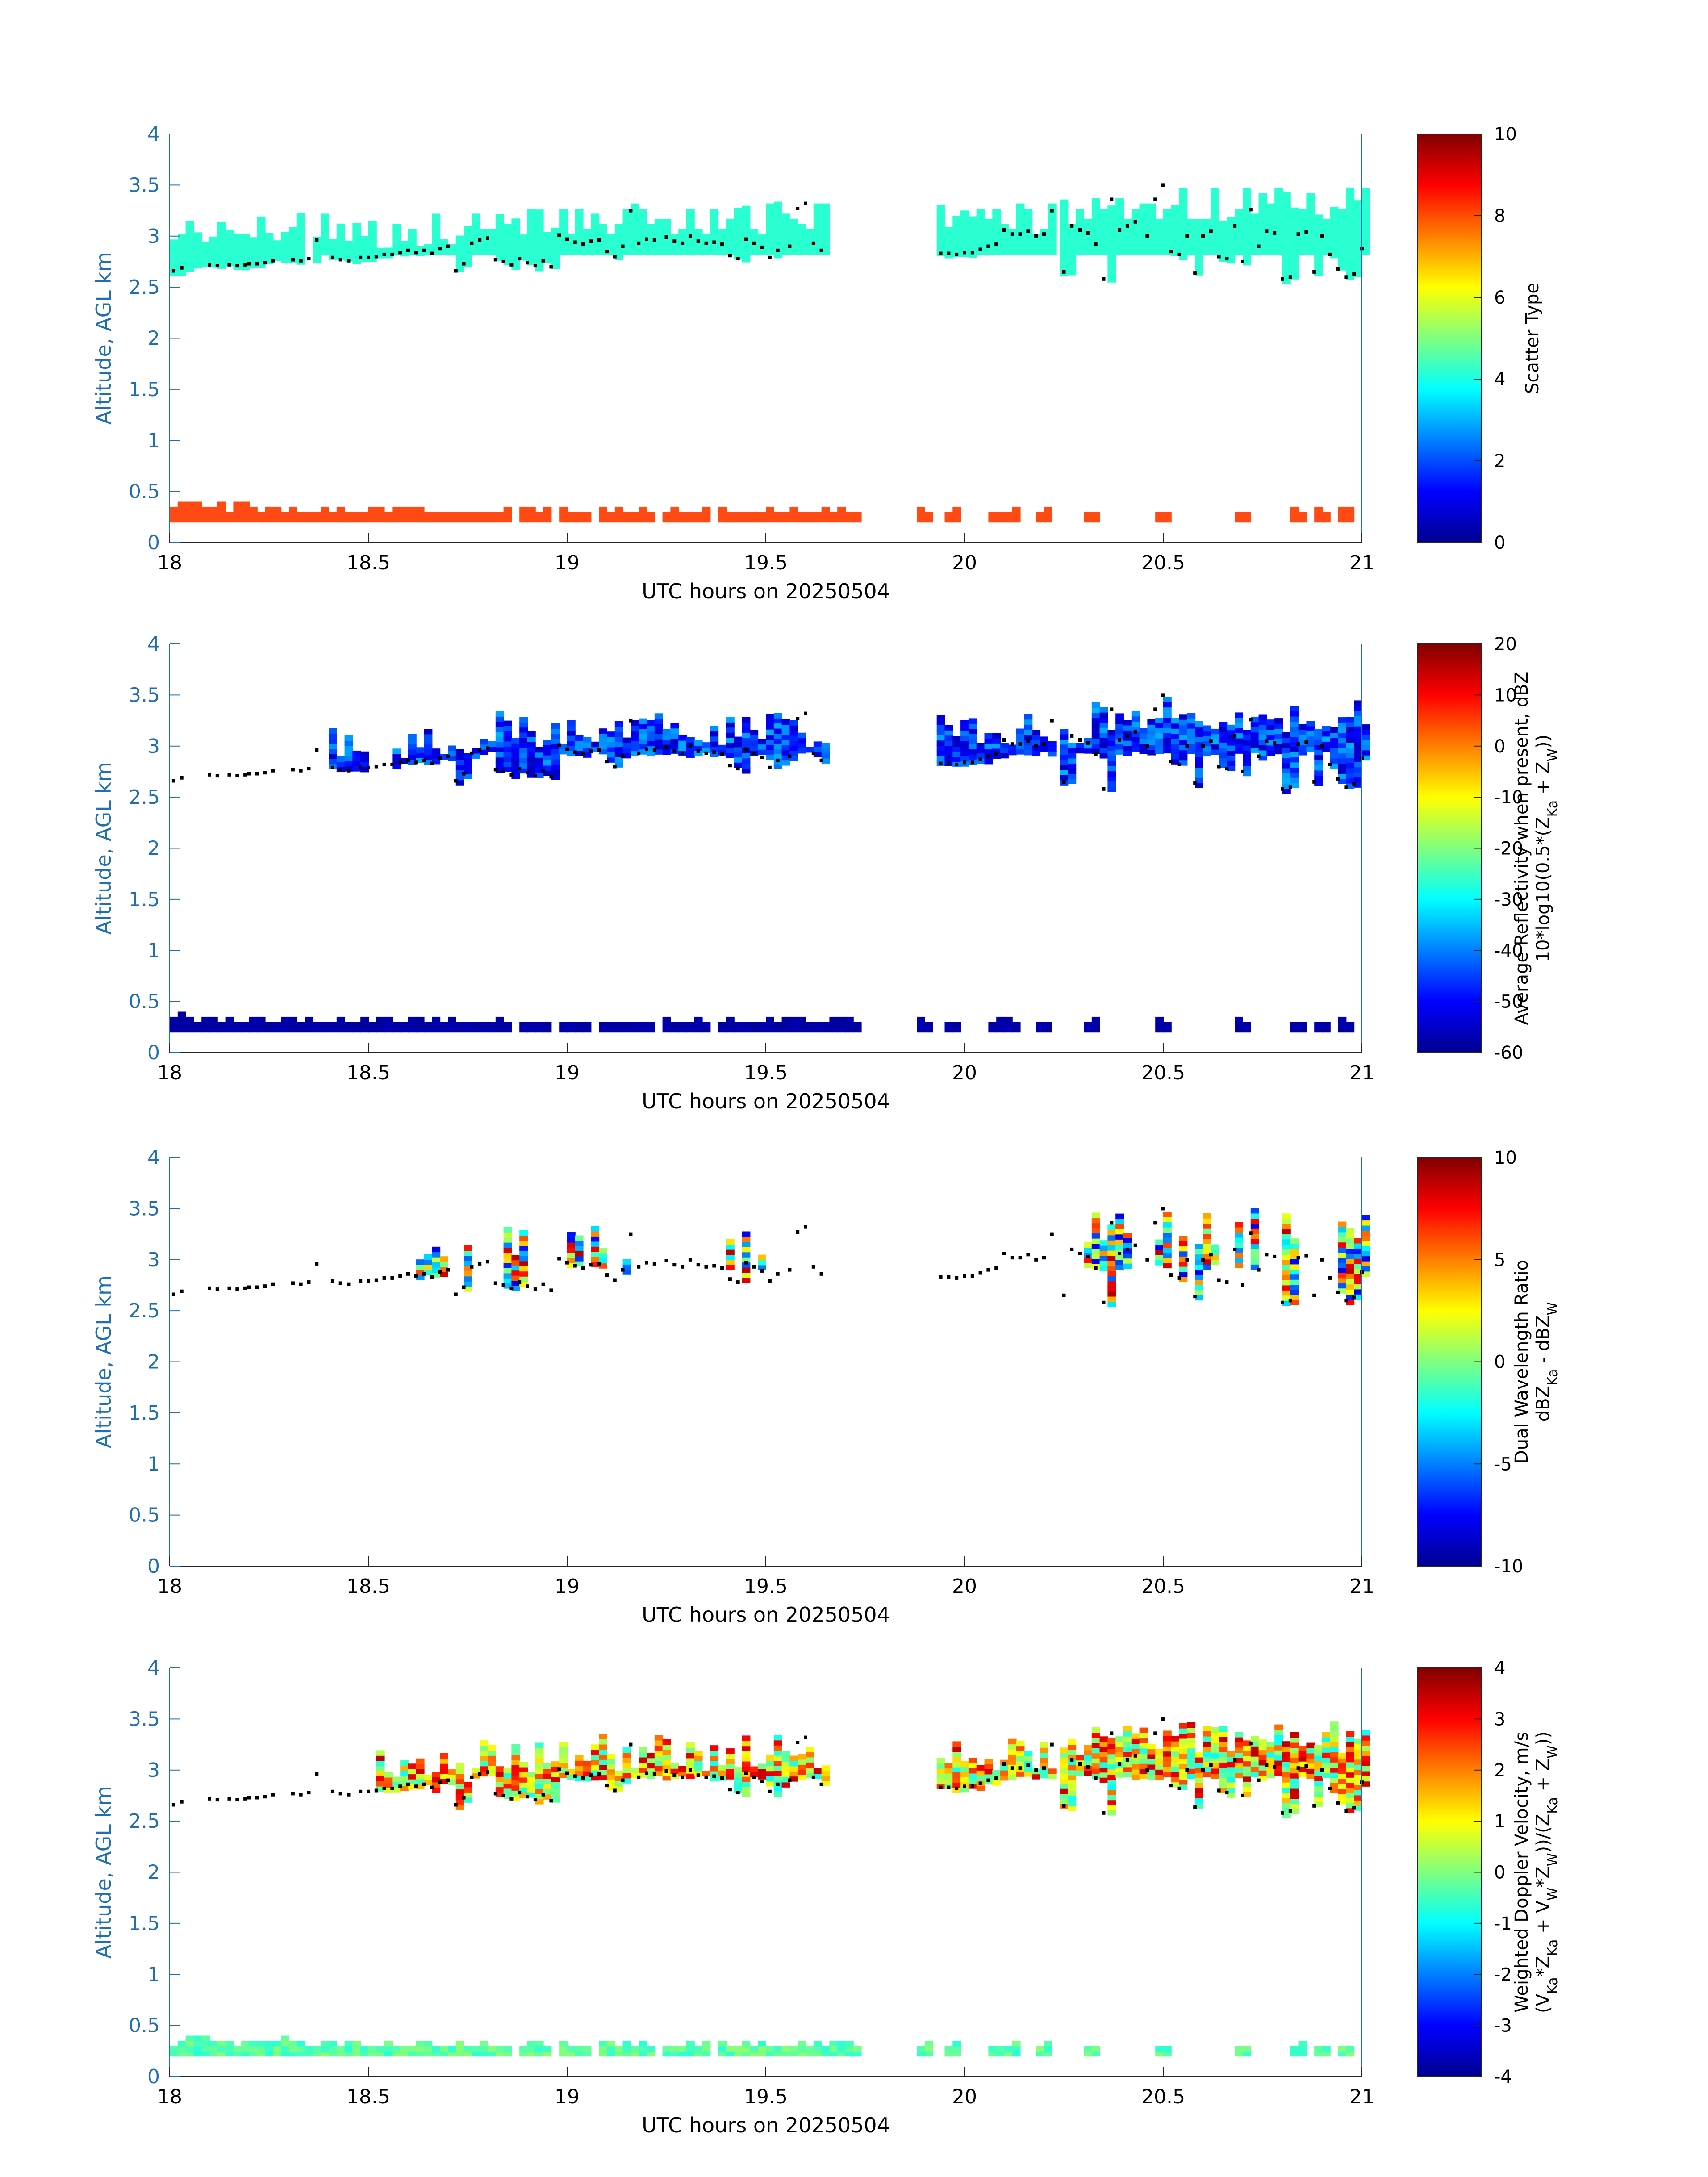 The image size is (1708, 2177). I want to click on y-tick-label: 1.5, so click(144, 389).